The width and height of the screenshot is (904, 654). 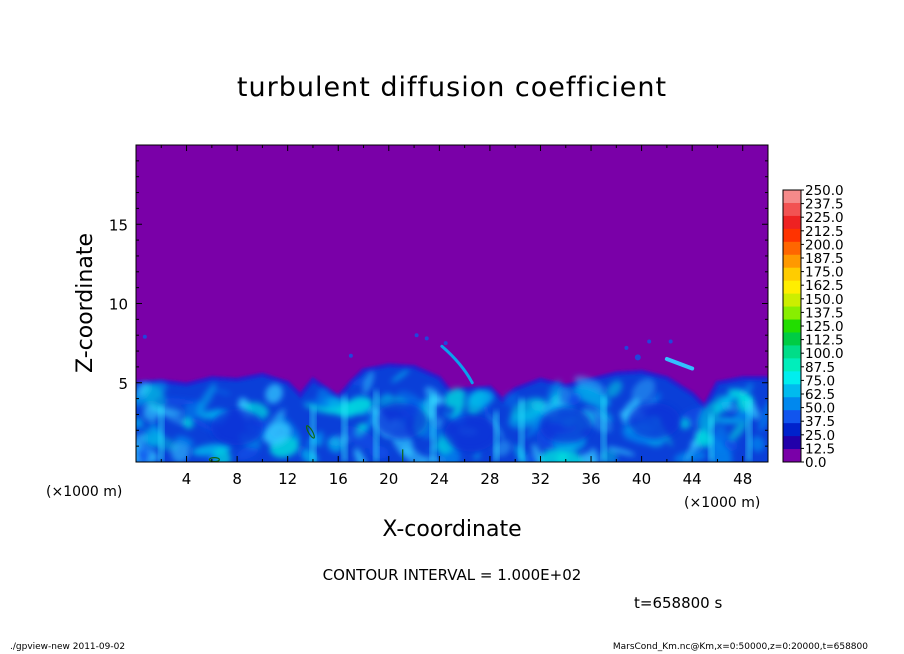 What do you see at coordinates (68, 647) in the screenshot?
I see `footer-left: ./gpview-new 2011-09-02` at bounding box center [68, 647].